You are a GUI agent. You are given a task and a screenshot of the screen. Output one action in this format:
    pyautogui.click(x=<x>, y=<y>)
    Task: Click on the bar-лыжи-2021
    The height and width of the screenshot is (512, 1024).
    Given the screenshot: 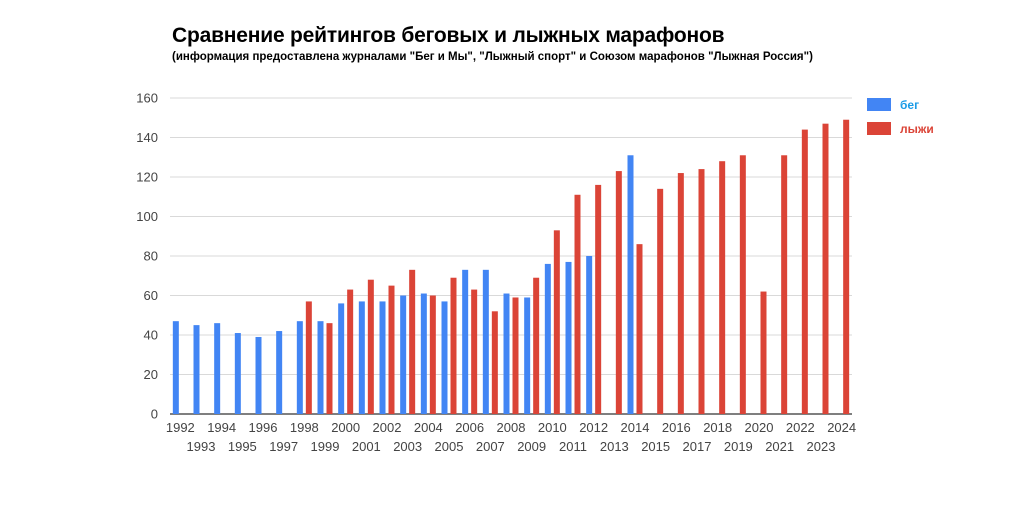 What is the action you would take?
    pyautogui.click(x=784, y=284)
    